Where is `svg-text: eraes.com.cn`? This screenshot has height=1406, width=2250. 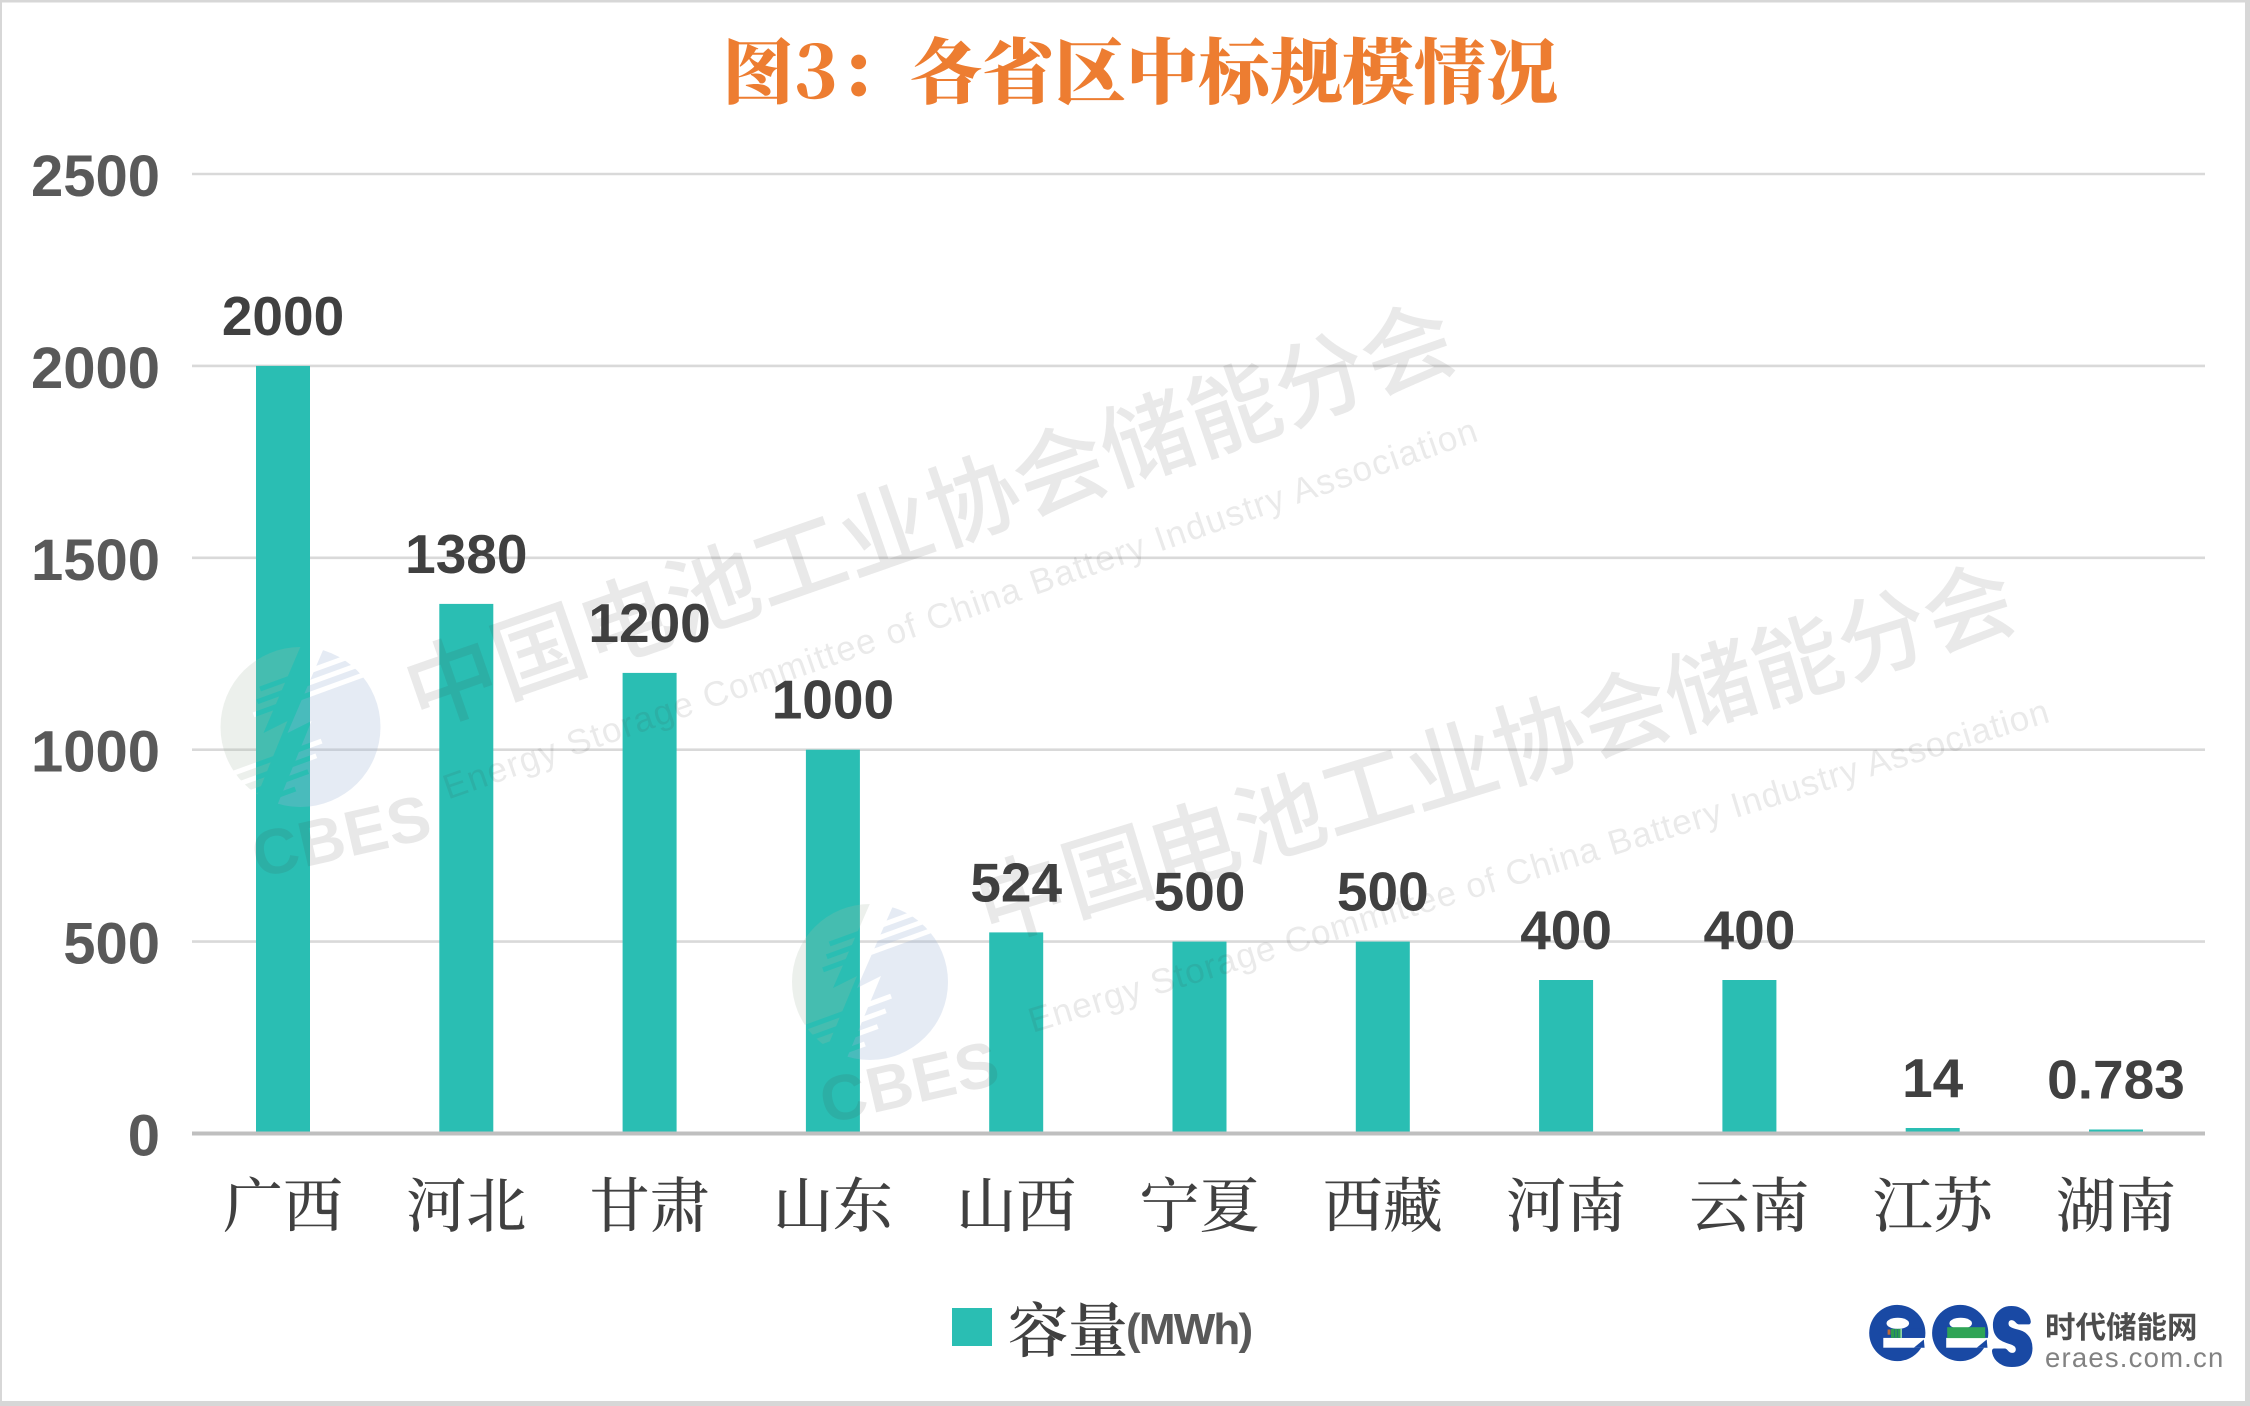 svg-text: eraes.com.cn is located at coordinates (2134, 1357).